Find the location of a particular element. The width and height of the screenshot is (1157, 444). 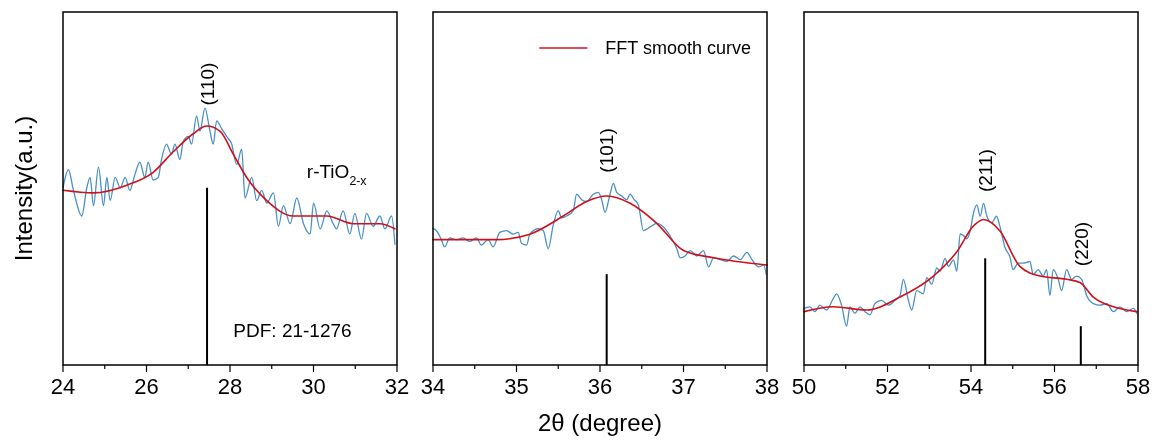

x-tick-label: 50 is located at coordinates (804, 386).